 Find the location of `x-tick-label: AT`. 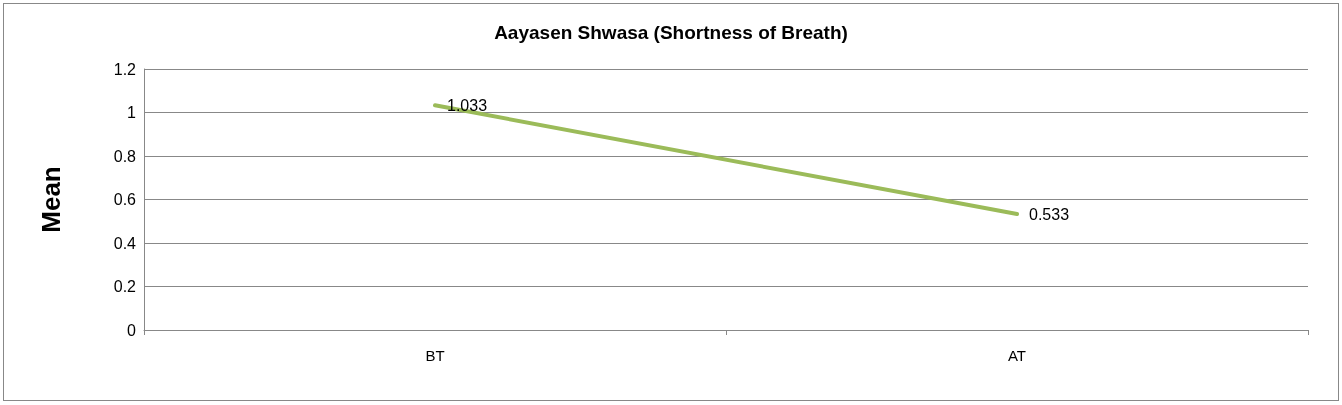

x-tick-label: AT is located at coordinates (1017, 355).